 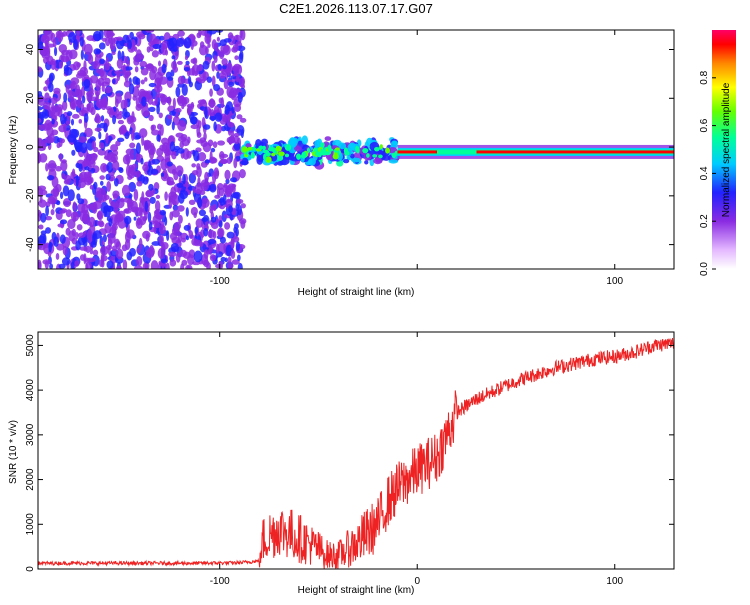 I want to click on colorbar-tick-label: 0.0, so click(x=704, y=269).